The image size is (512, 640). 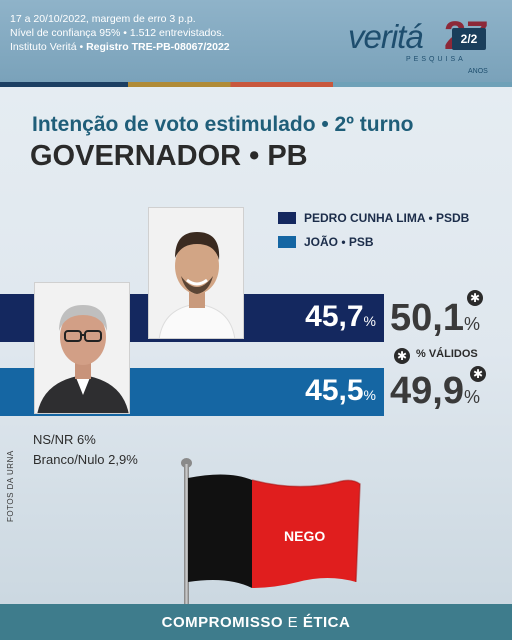 I want to click on chart-subtitle: GOVERNADOR • PB, so click(x=169, y=156).